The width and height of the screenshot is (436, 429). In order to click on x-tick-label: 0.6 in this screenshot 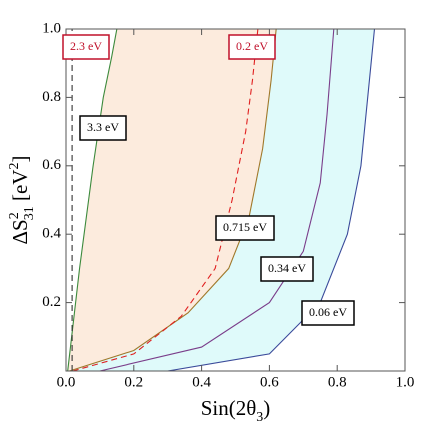, I will do `click(269, 382)`.